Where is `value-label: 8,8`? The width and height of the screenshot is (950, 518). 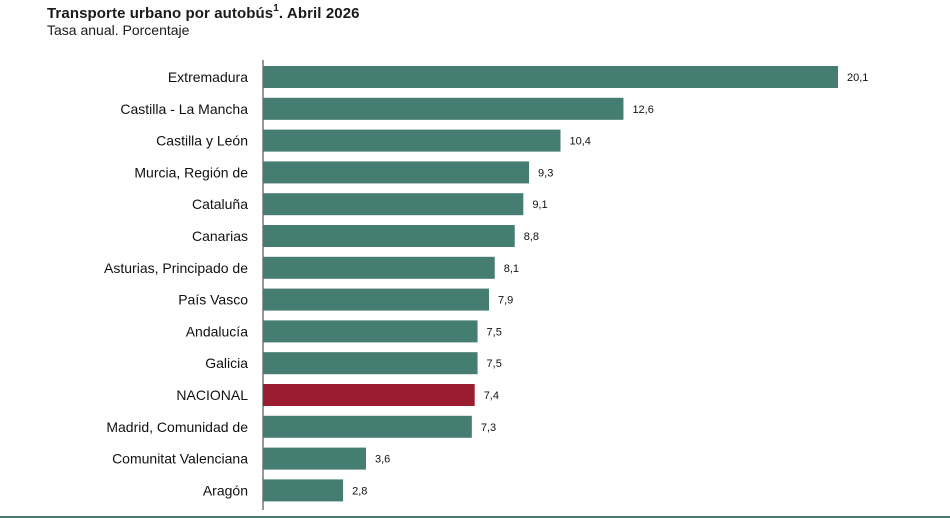 value-label: 8,8 is located at coordinates (531, 237).